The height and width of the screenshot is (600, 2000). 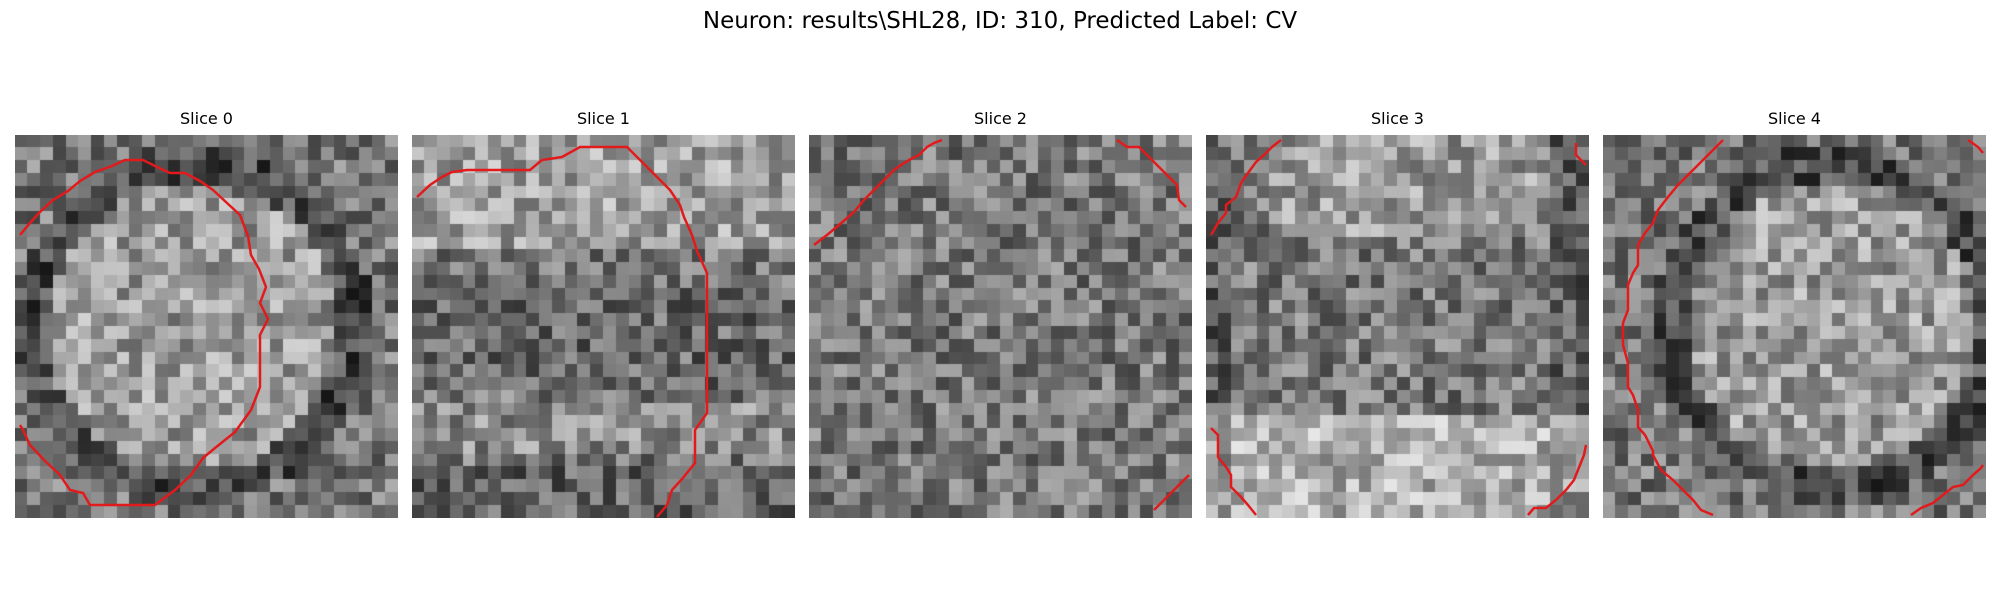 I want to click on slice-title: Slice 1, so click(x=603, y=118).